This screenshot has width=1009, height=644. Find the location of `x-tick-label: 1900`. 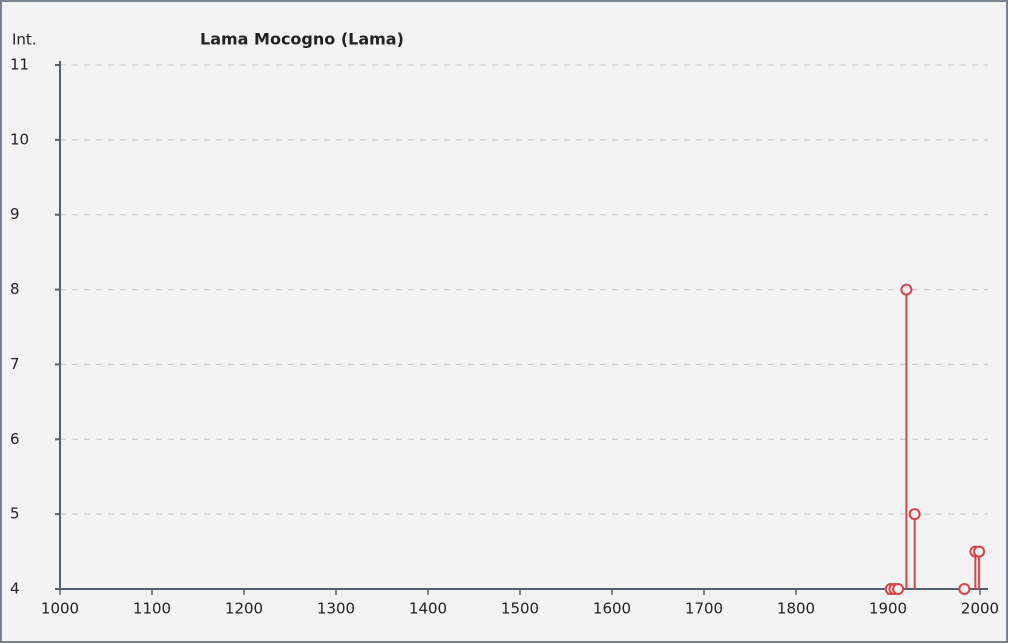

x-tick-label: 1900 is located at coordinates (888, 609).